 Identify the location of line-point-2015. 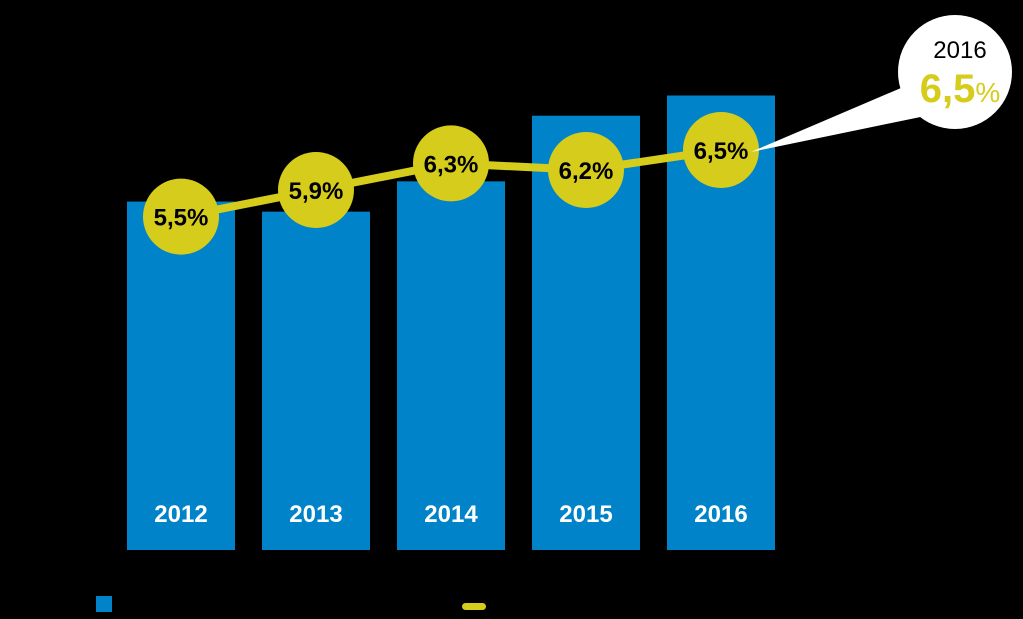
(586, 170).